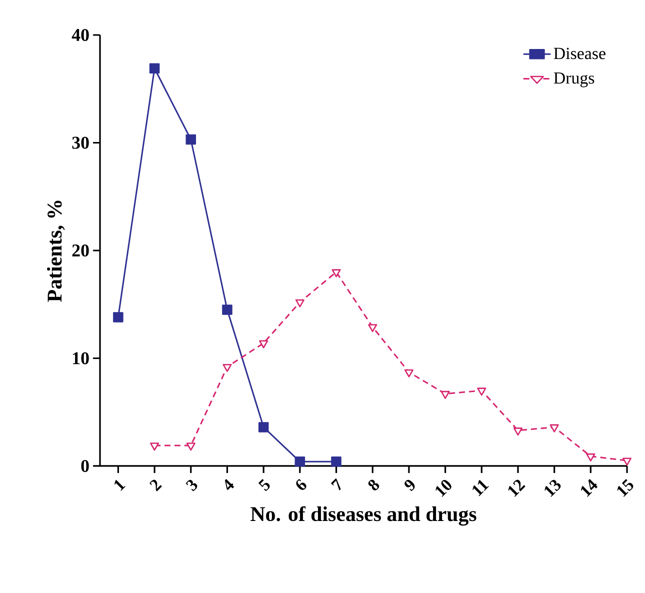 The width and height of the screenshot is (645, 593). Describe the element at coordinates (589, 487) in the screenshot. I see `x-tick-label: 14` at that location.